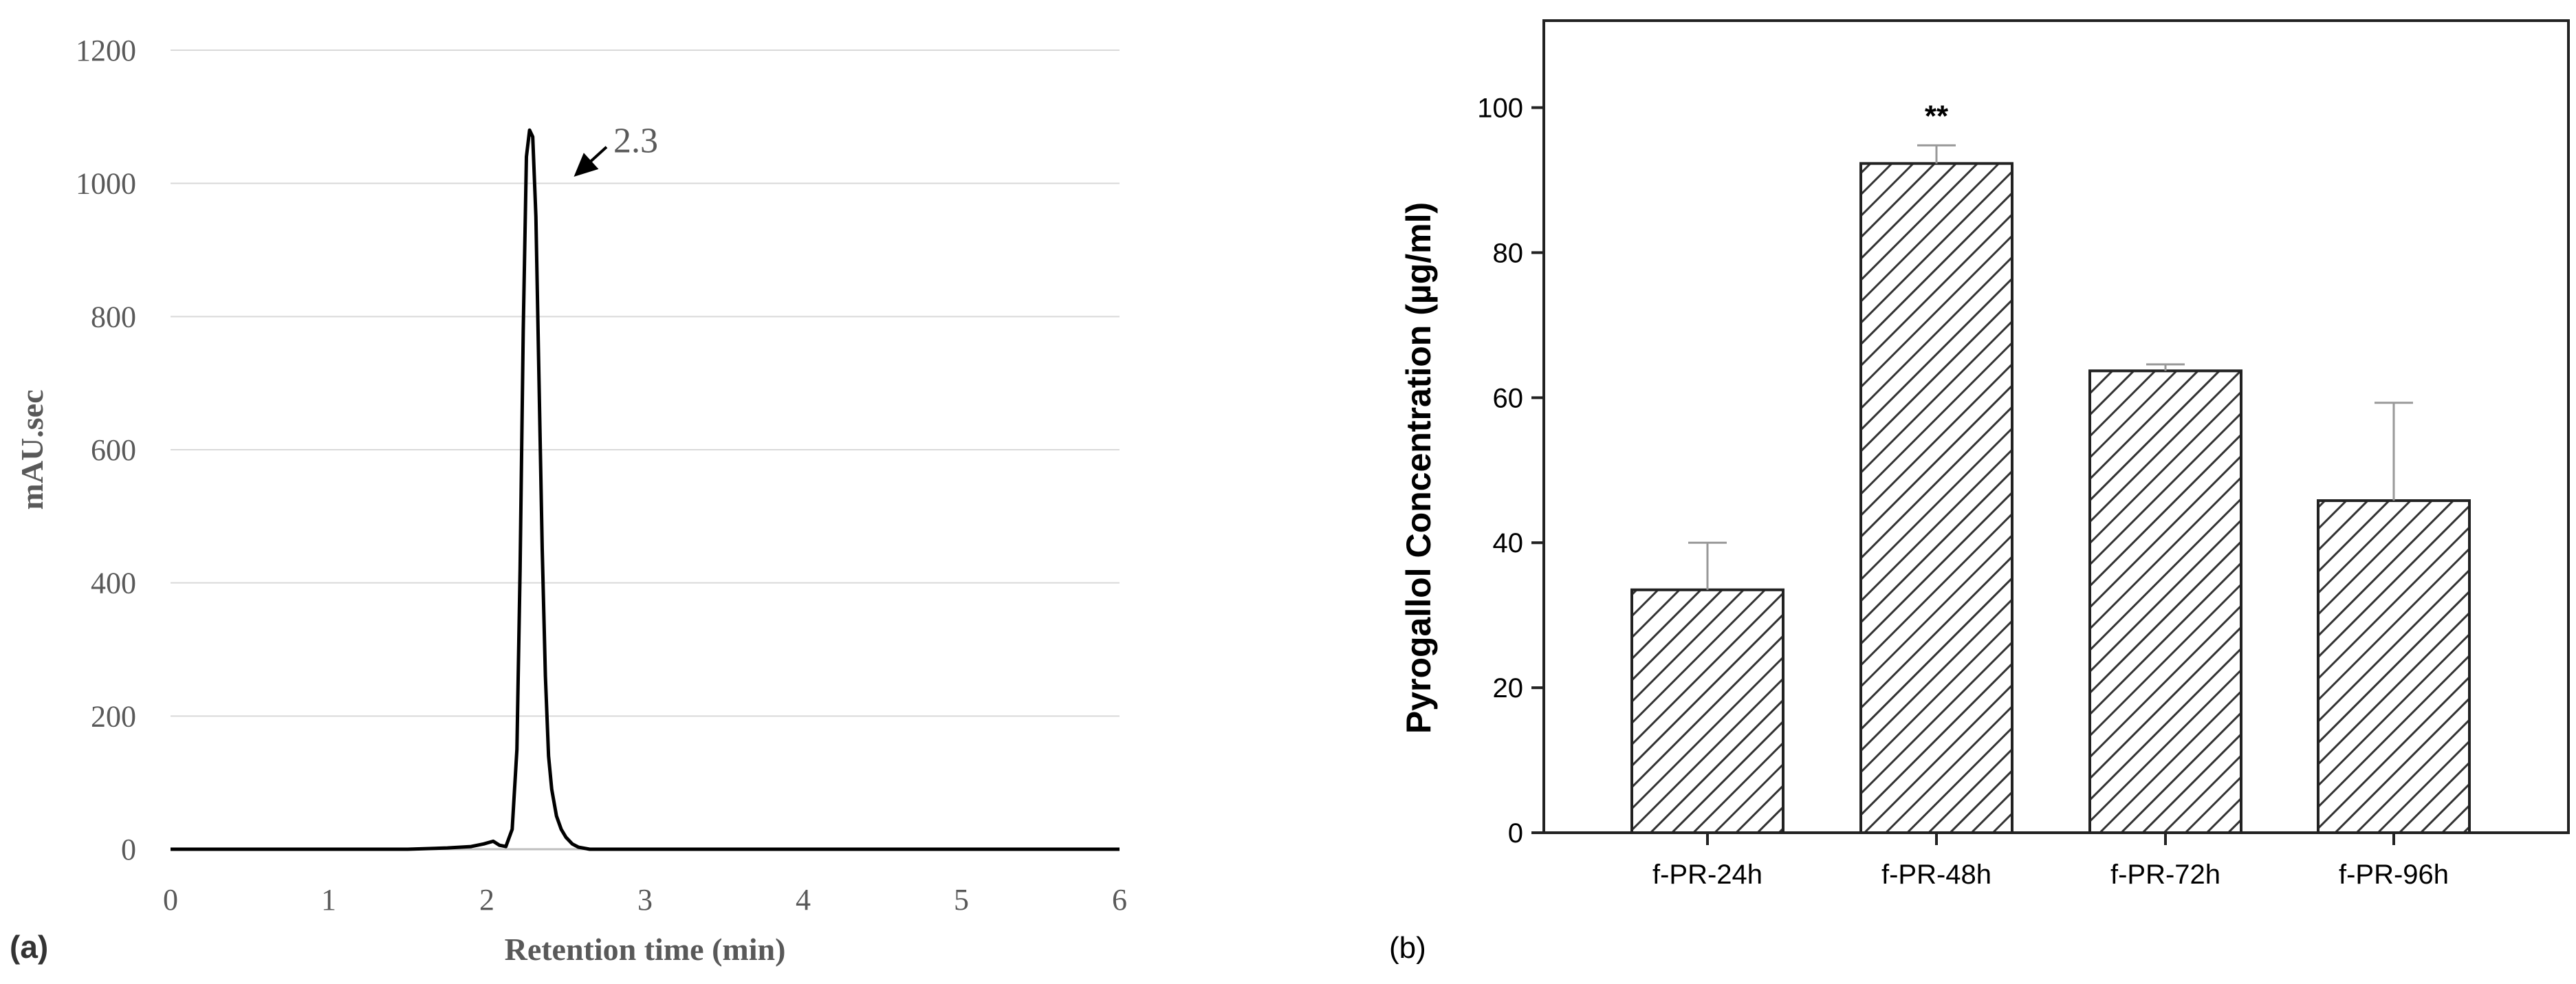 The image size is (2576, 984). I want to click on chromatogram-y-tick-labels: 0 200 400 600 800 1000 1200, so click(106, 450).